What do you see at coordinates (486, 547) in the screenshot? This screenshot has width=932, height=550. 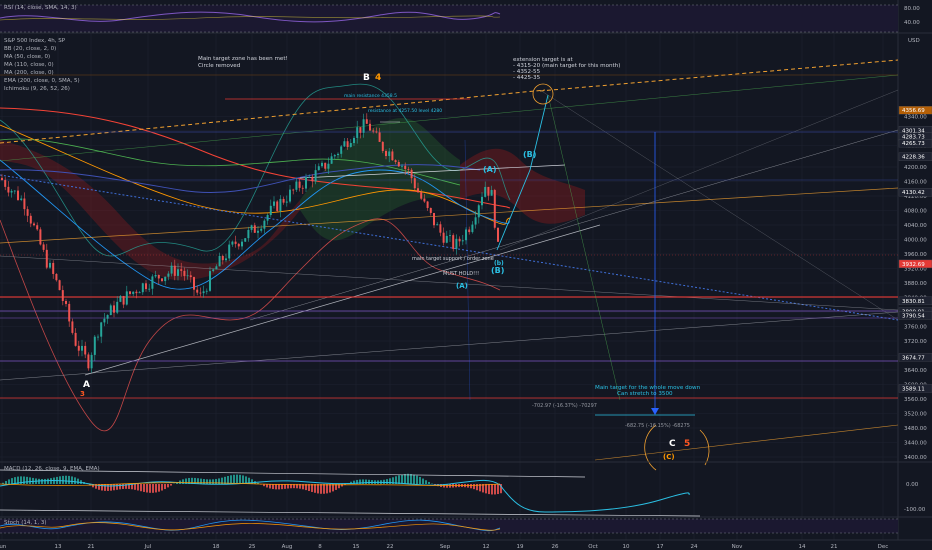 I see `time-tick: 12` at bounding box center [486, 547].